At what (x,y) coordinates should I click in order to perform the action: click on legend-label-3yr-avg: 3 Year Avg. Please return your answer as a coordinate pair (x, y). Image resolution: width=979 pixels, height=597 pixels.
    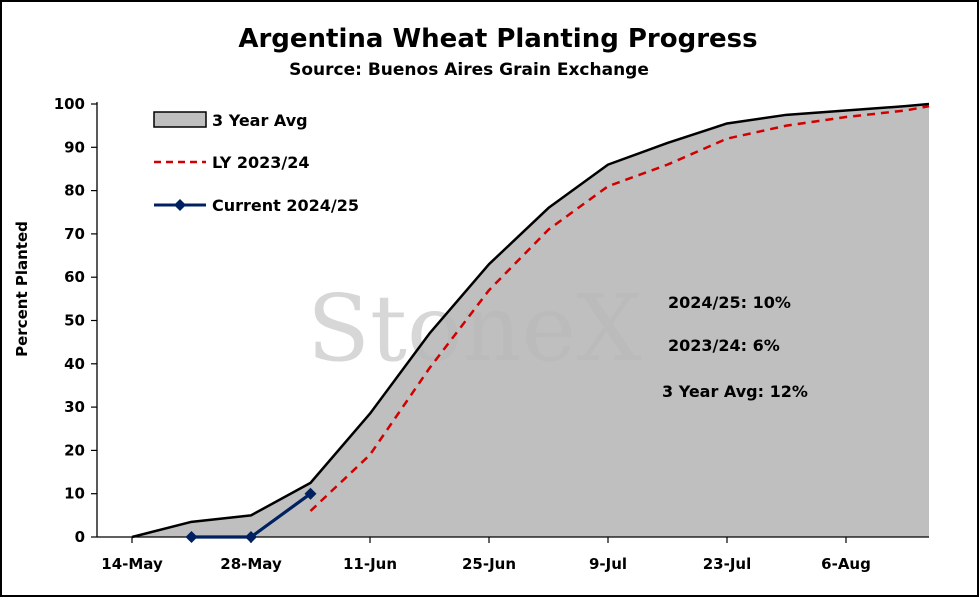
    Looking at the image, I should click on (260, 120).